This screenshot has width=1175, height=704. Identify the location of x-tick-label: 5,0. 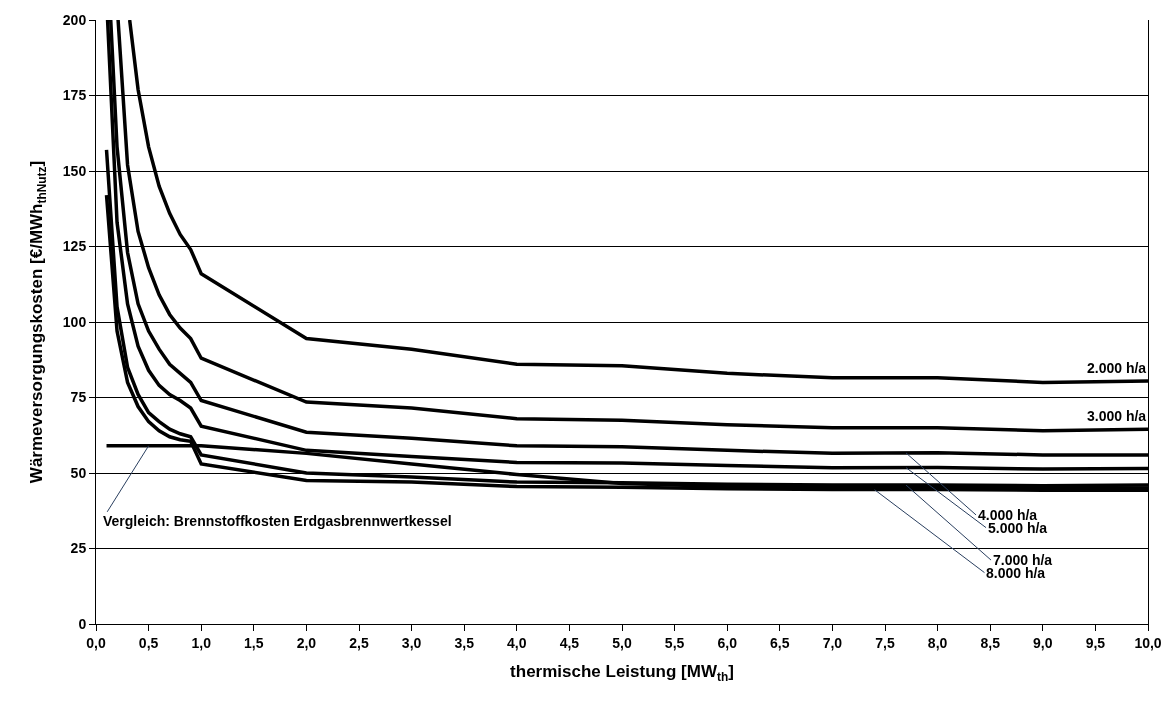
(622, 642).